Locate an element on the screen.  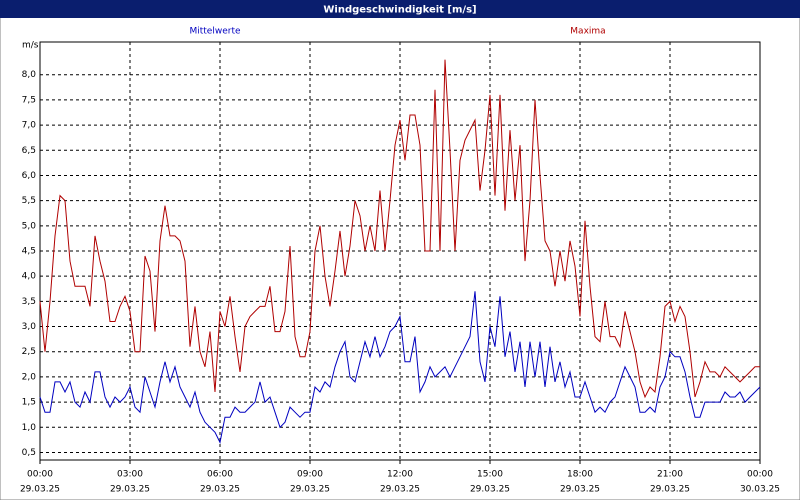
chart-title: Windgeschwindigkeit [m/s] is located at coordinates (399, 10).